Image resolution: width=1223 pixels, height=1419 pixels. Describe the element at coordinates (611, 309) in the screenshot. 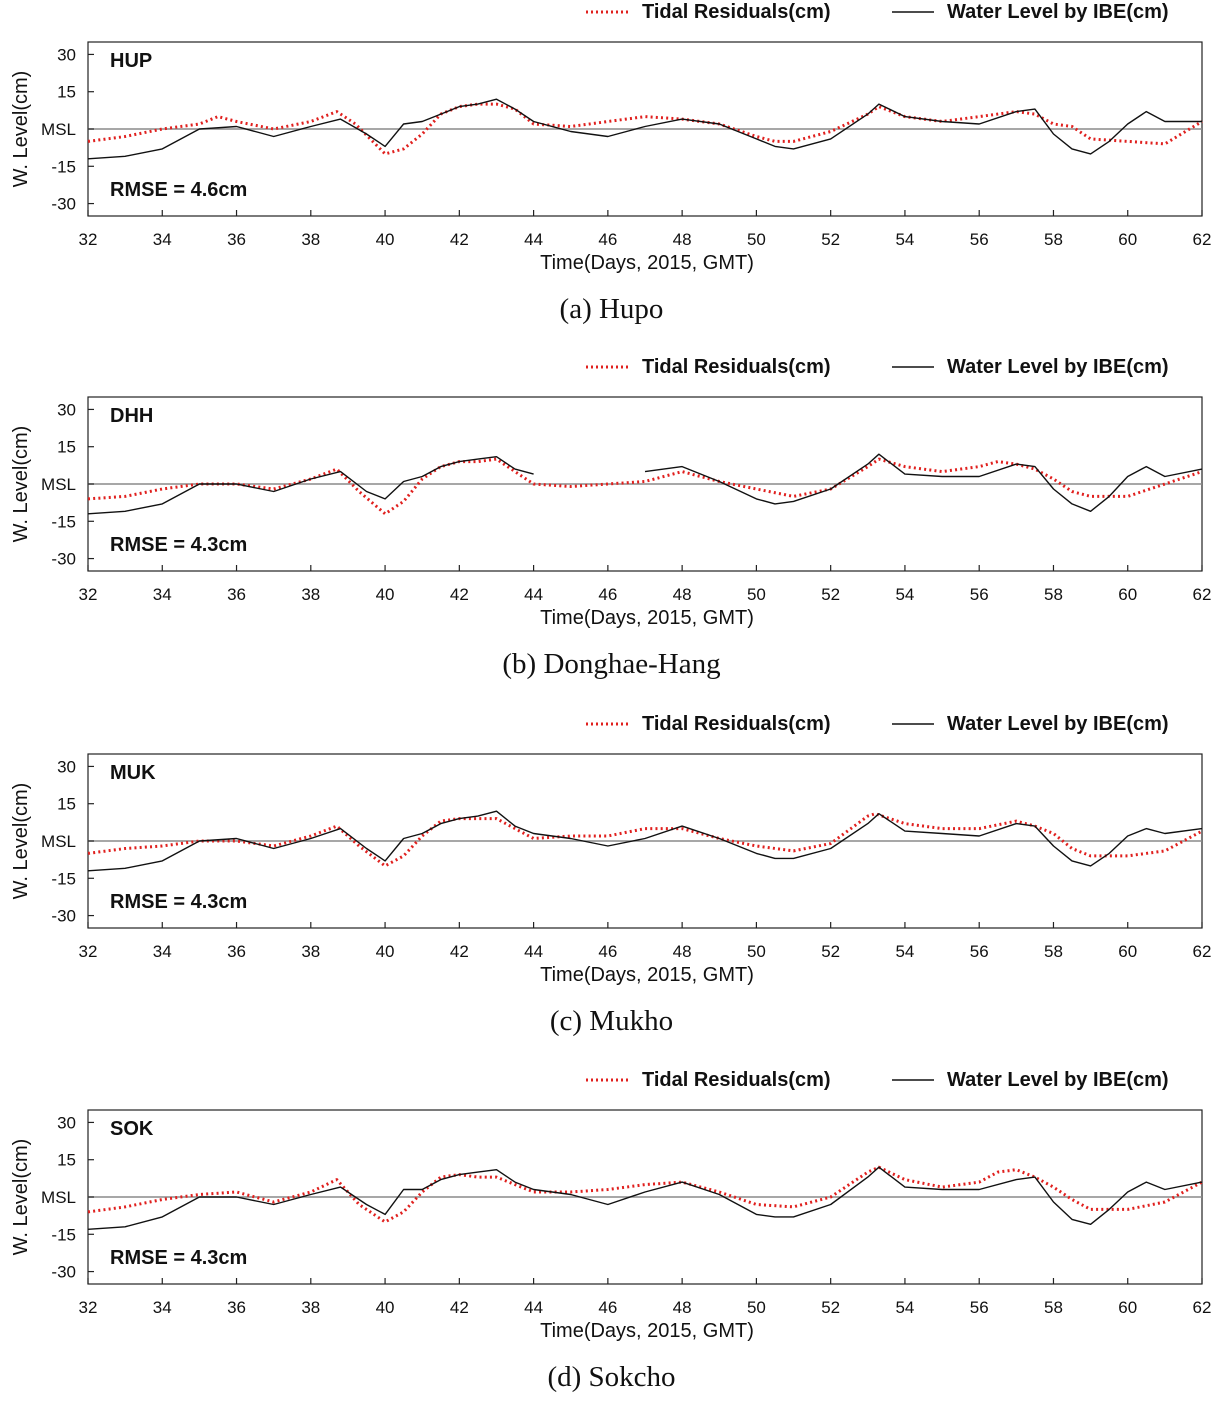

I see `figure-caption: (a) Hupo` at that location.